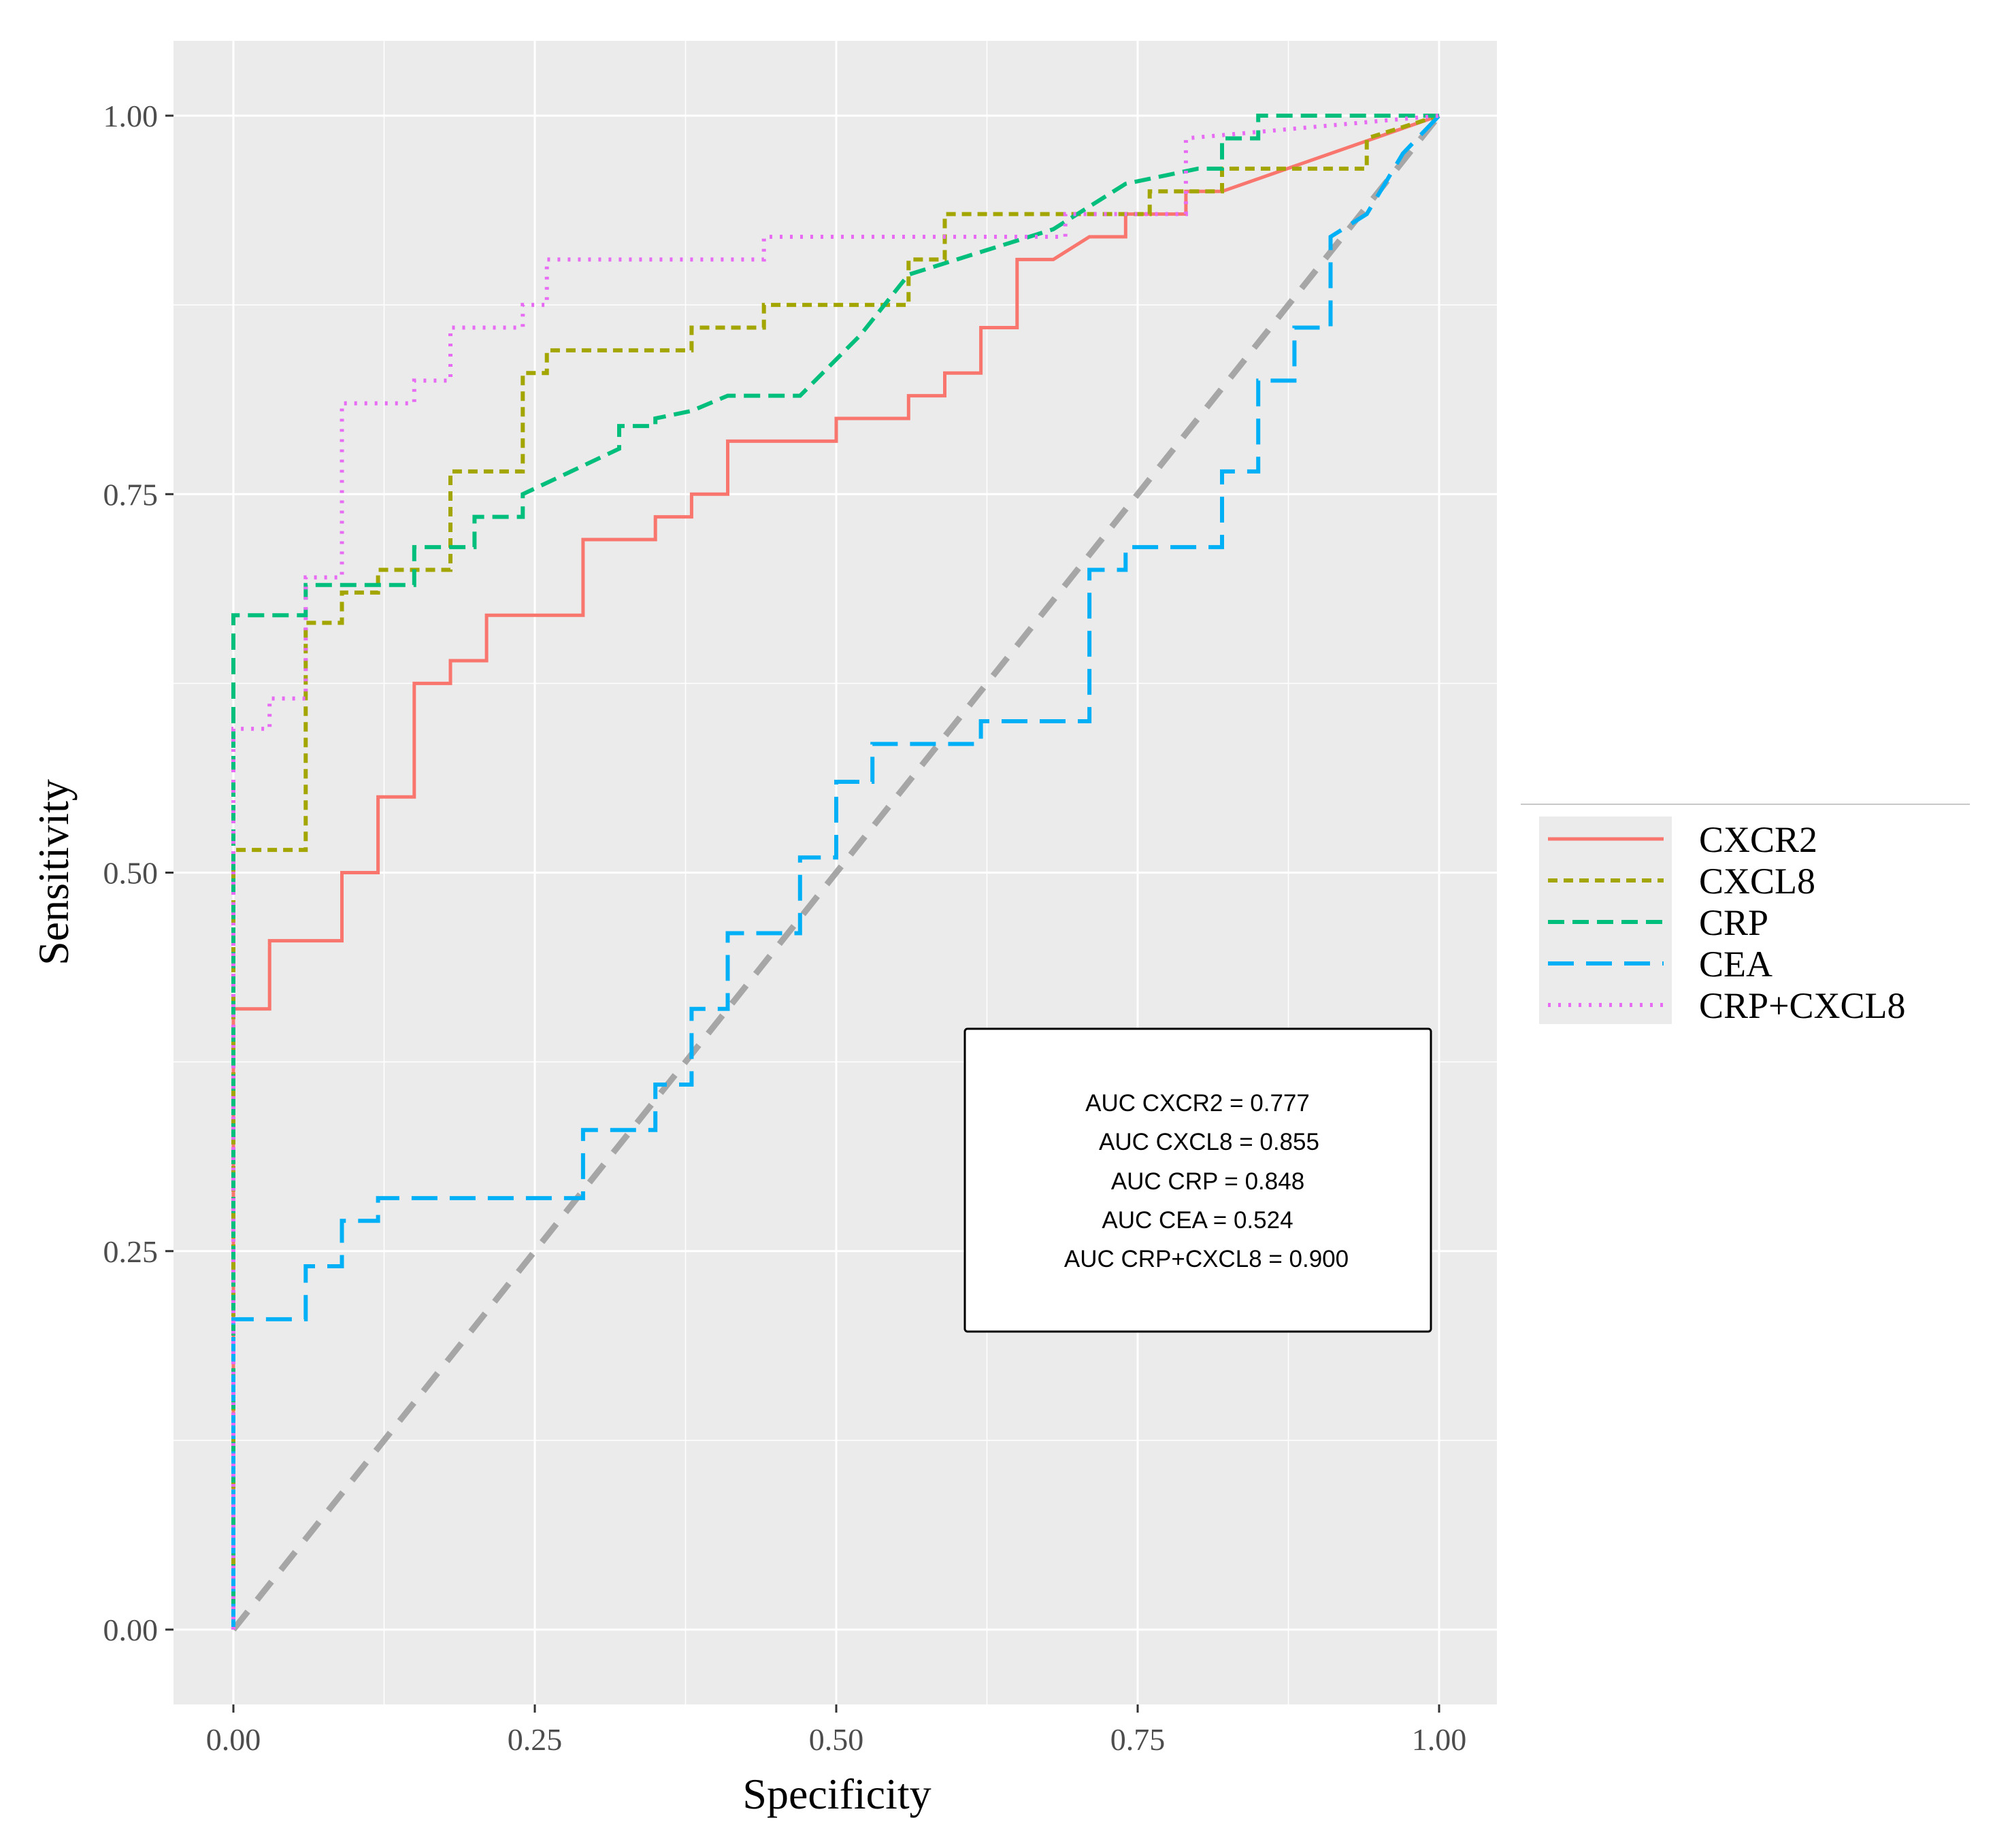 The image size is (1995, 1848). Describe the element at coordinates (131, 116) in the screenshot. I see `y-tick-label: 1.00` at that location.